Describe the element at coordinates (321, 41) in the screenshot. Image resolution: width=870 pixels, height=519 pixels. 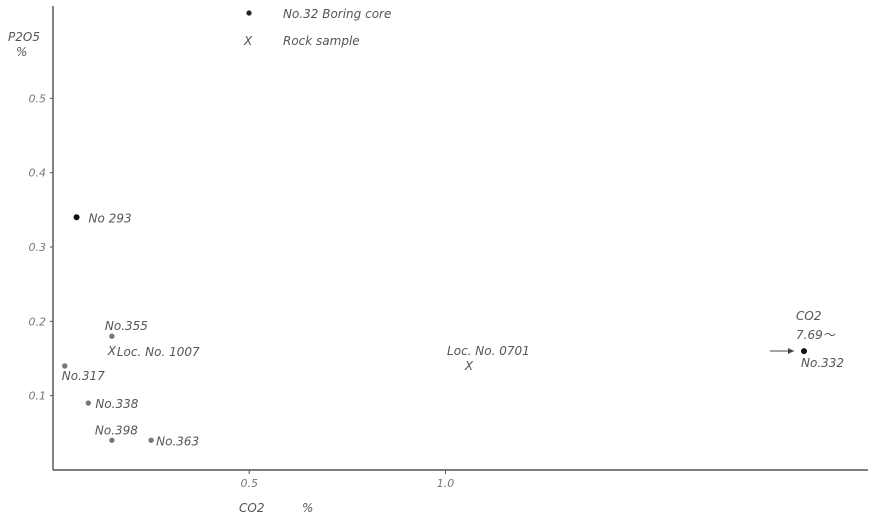
I see `legend-rock-sample-label: Rock sample` at that location.